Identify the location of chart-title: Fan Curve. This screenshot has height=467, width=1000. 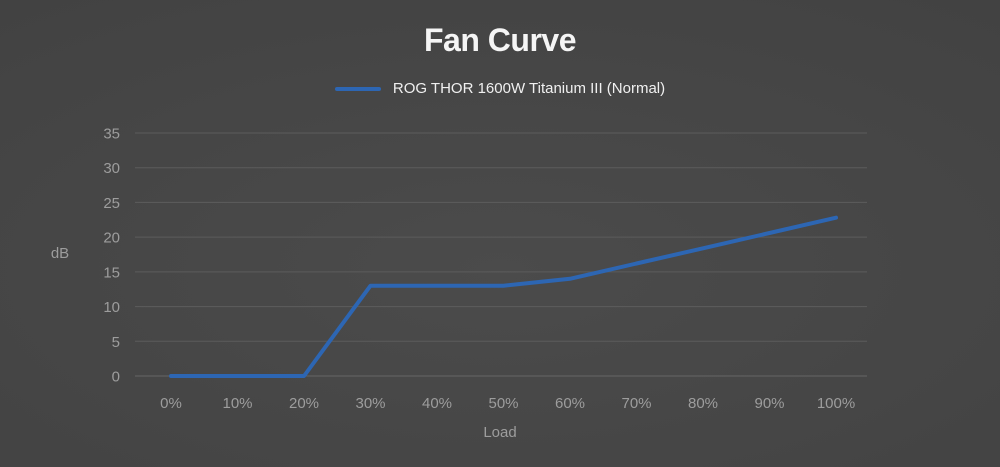
(500, 40).